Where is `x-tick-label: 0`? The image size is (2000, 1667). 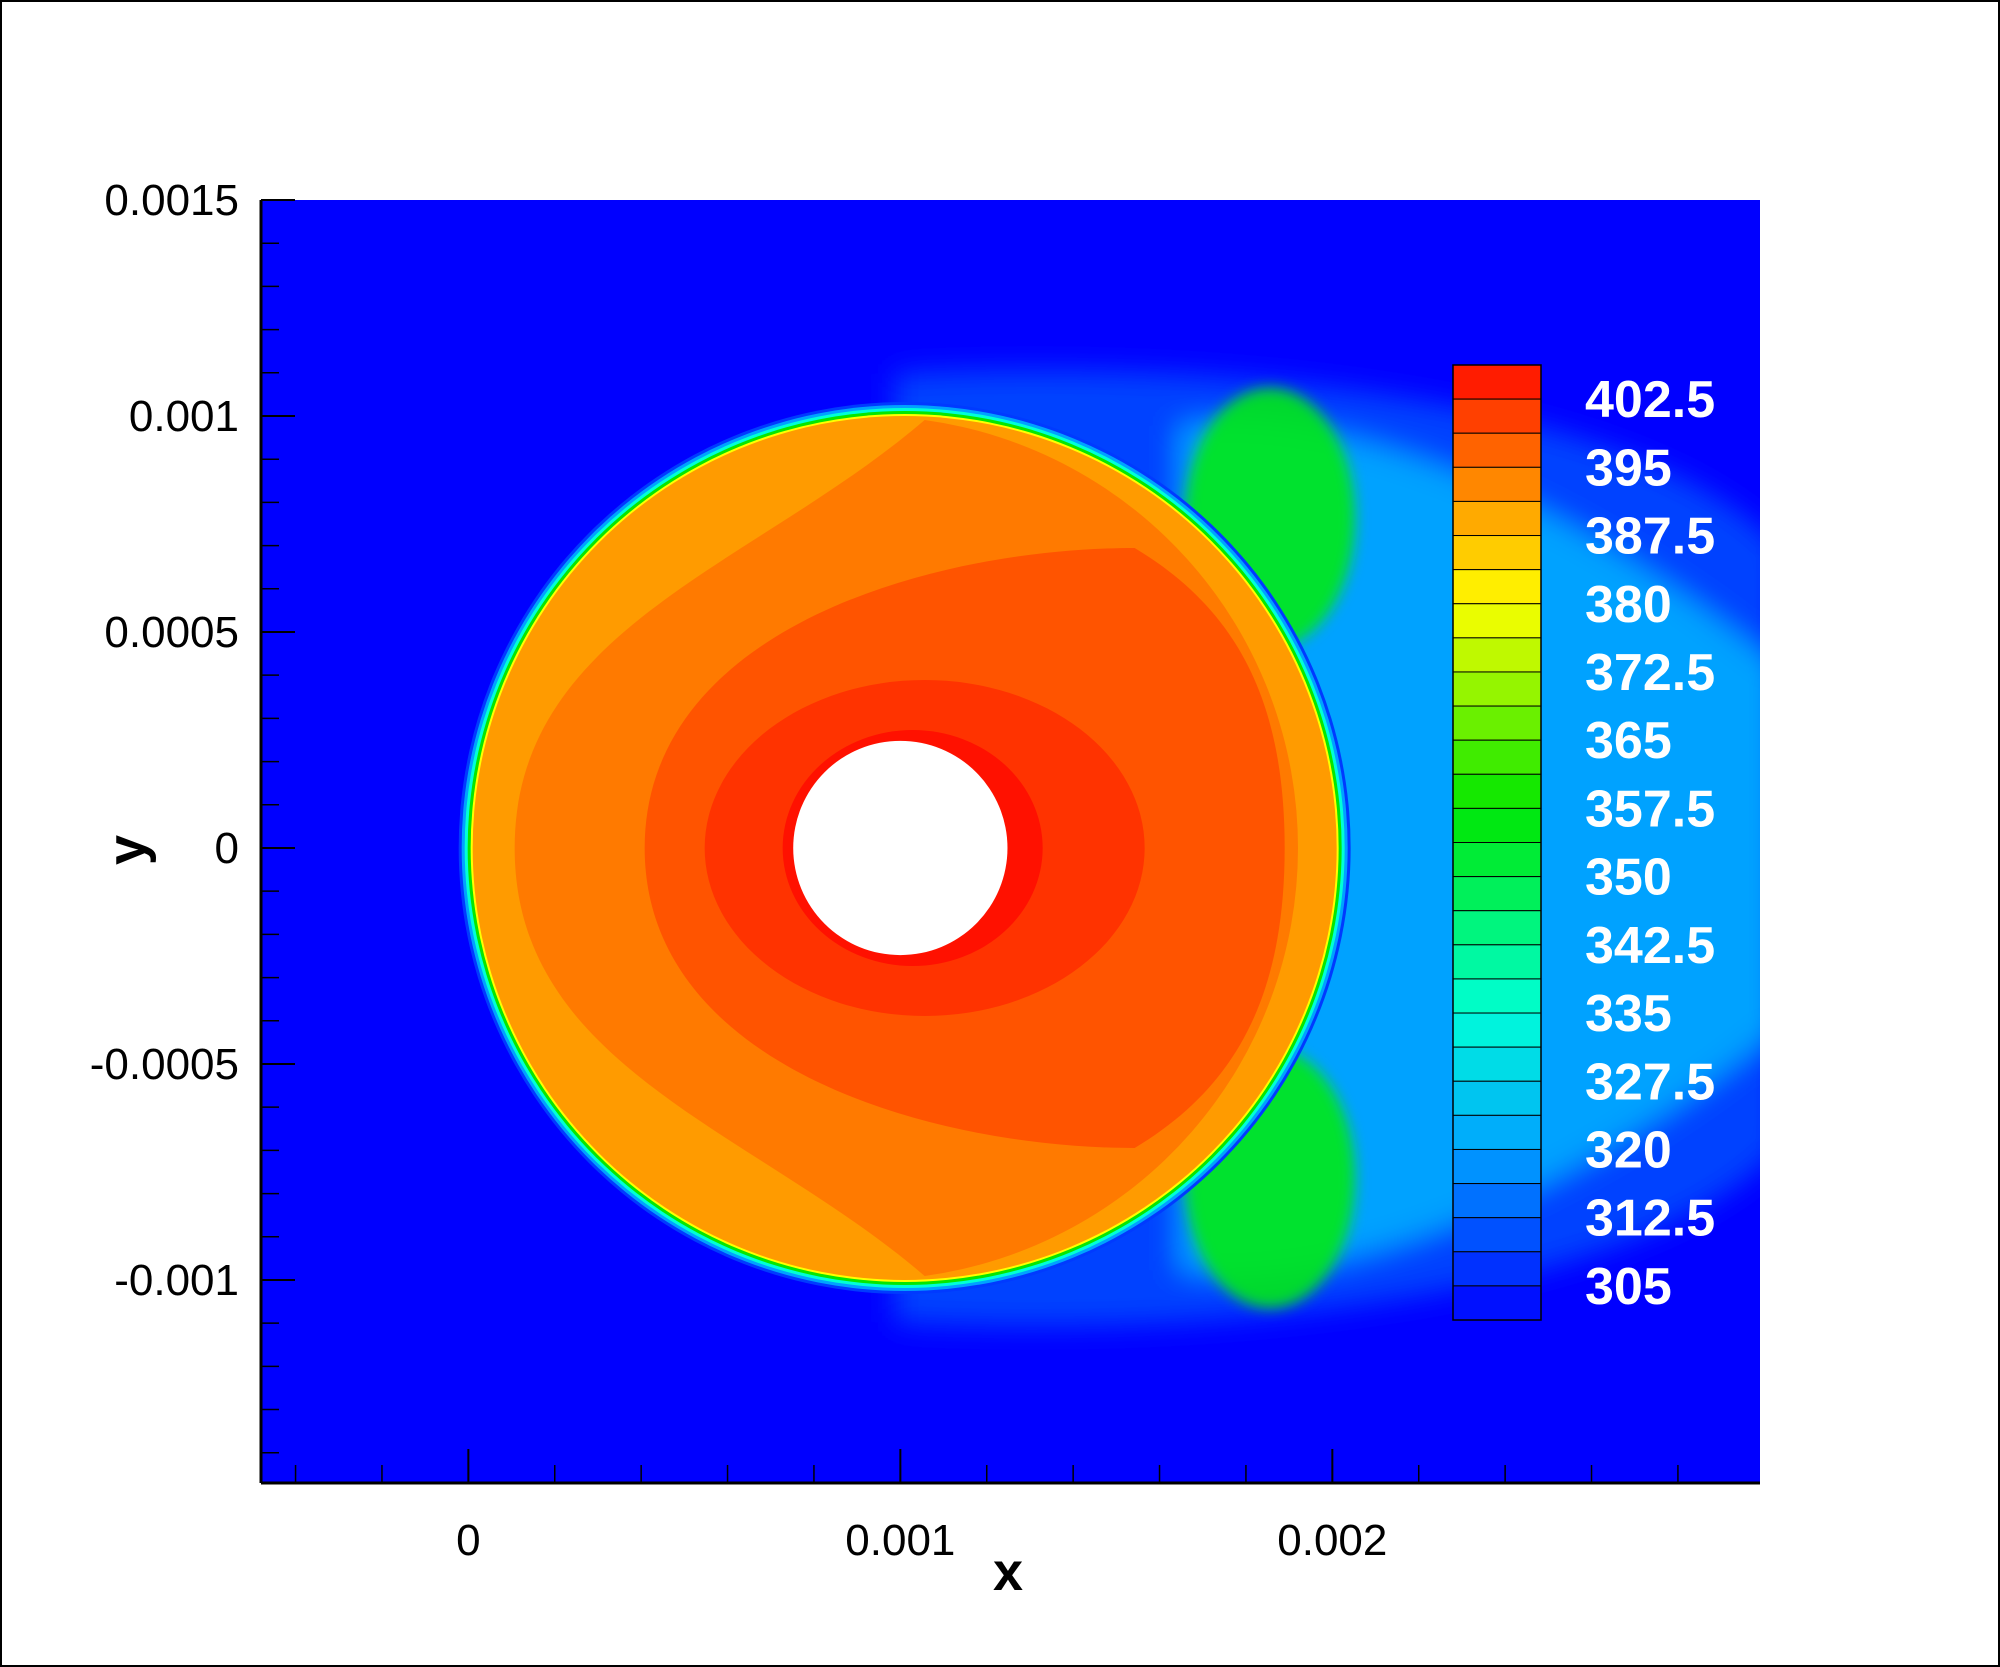
x-tick-label: 0 is located at coordinates (468, 1540).